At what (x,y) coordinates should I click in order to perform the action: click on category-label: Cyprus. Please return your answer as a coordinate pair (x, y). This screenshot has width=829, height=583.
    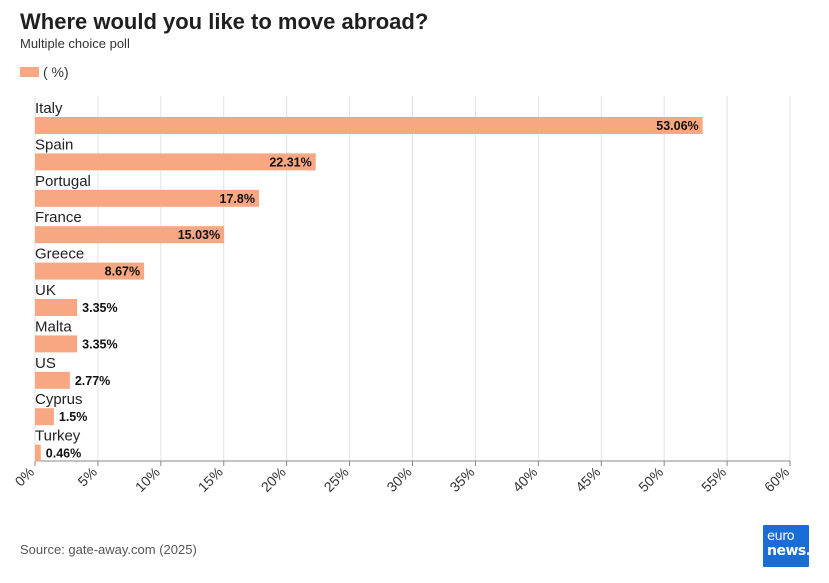
    Looking at the image, I should click on (59, 399).